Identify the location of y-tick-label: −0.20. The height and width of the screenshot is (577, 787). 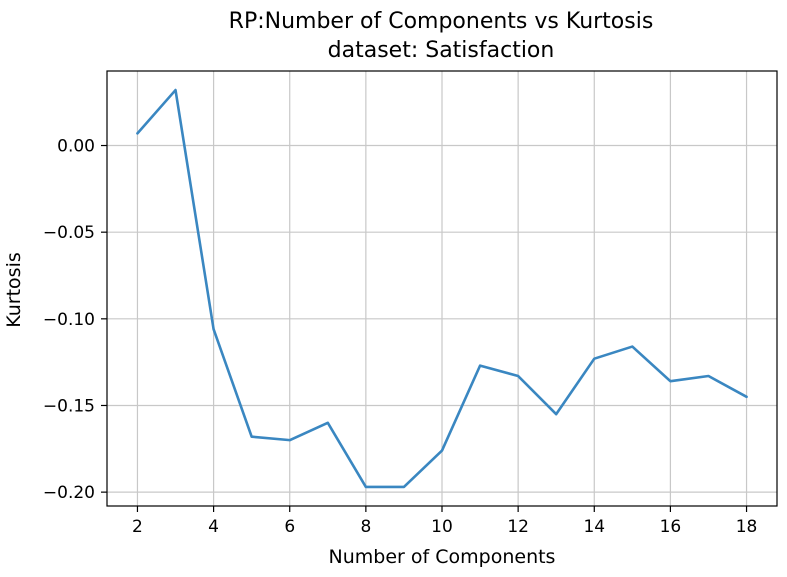
(69, 493).